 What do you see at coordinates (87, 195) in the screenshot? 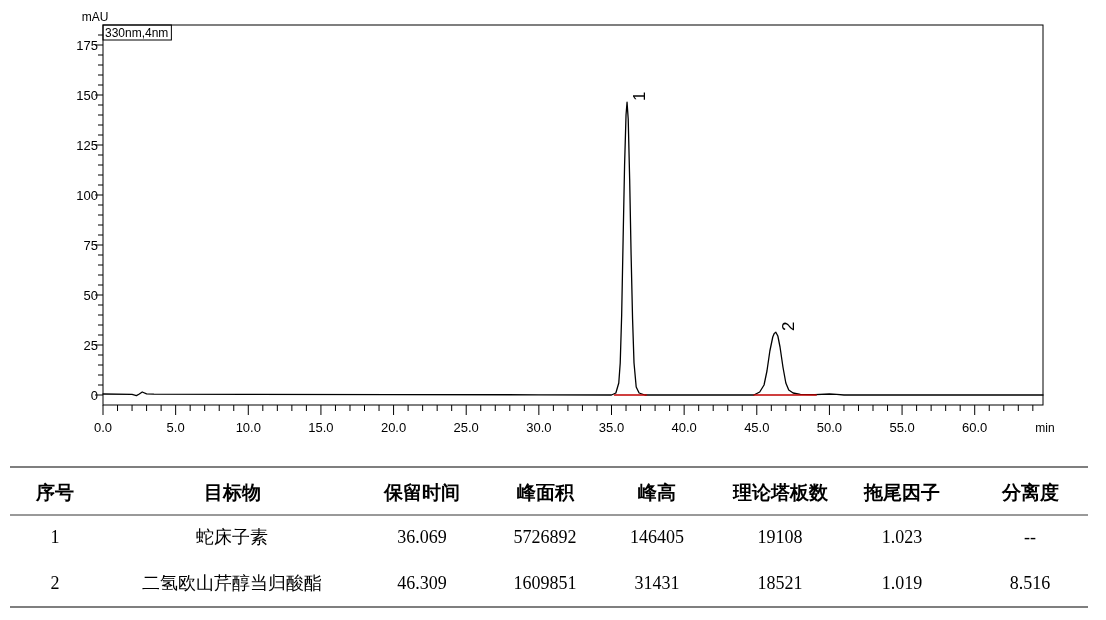
I see `y-tick-label: 100` at bounding box center [87, 195].